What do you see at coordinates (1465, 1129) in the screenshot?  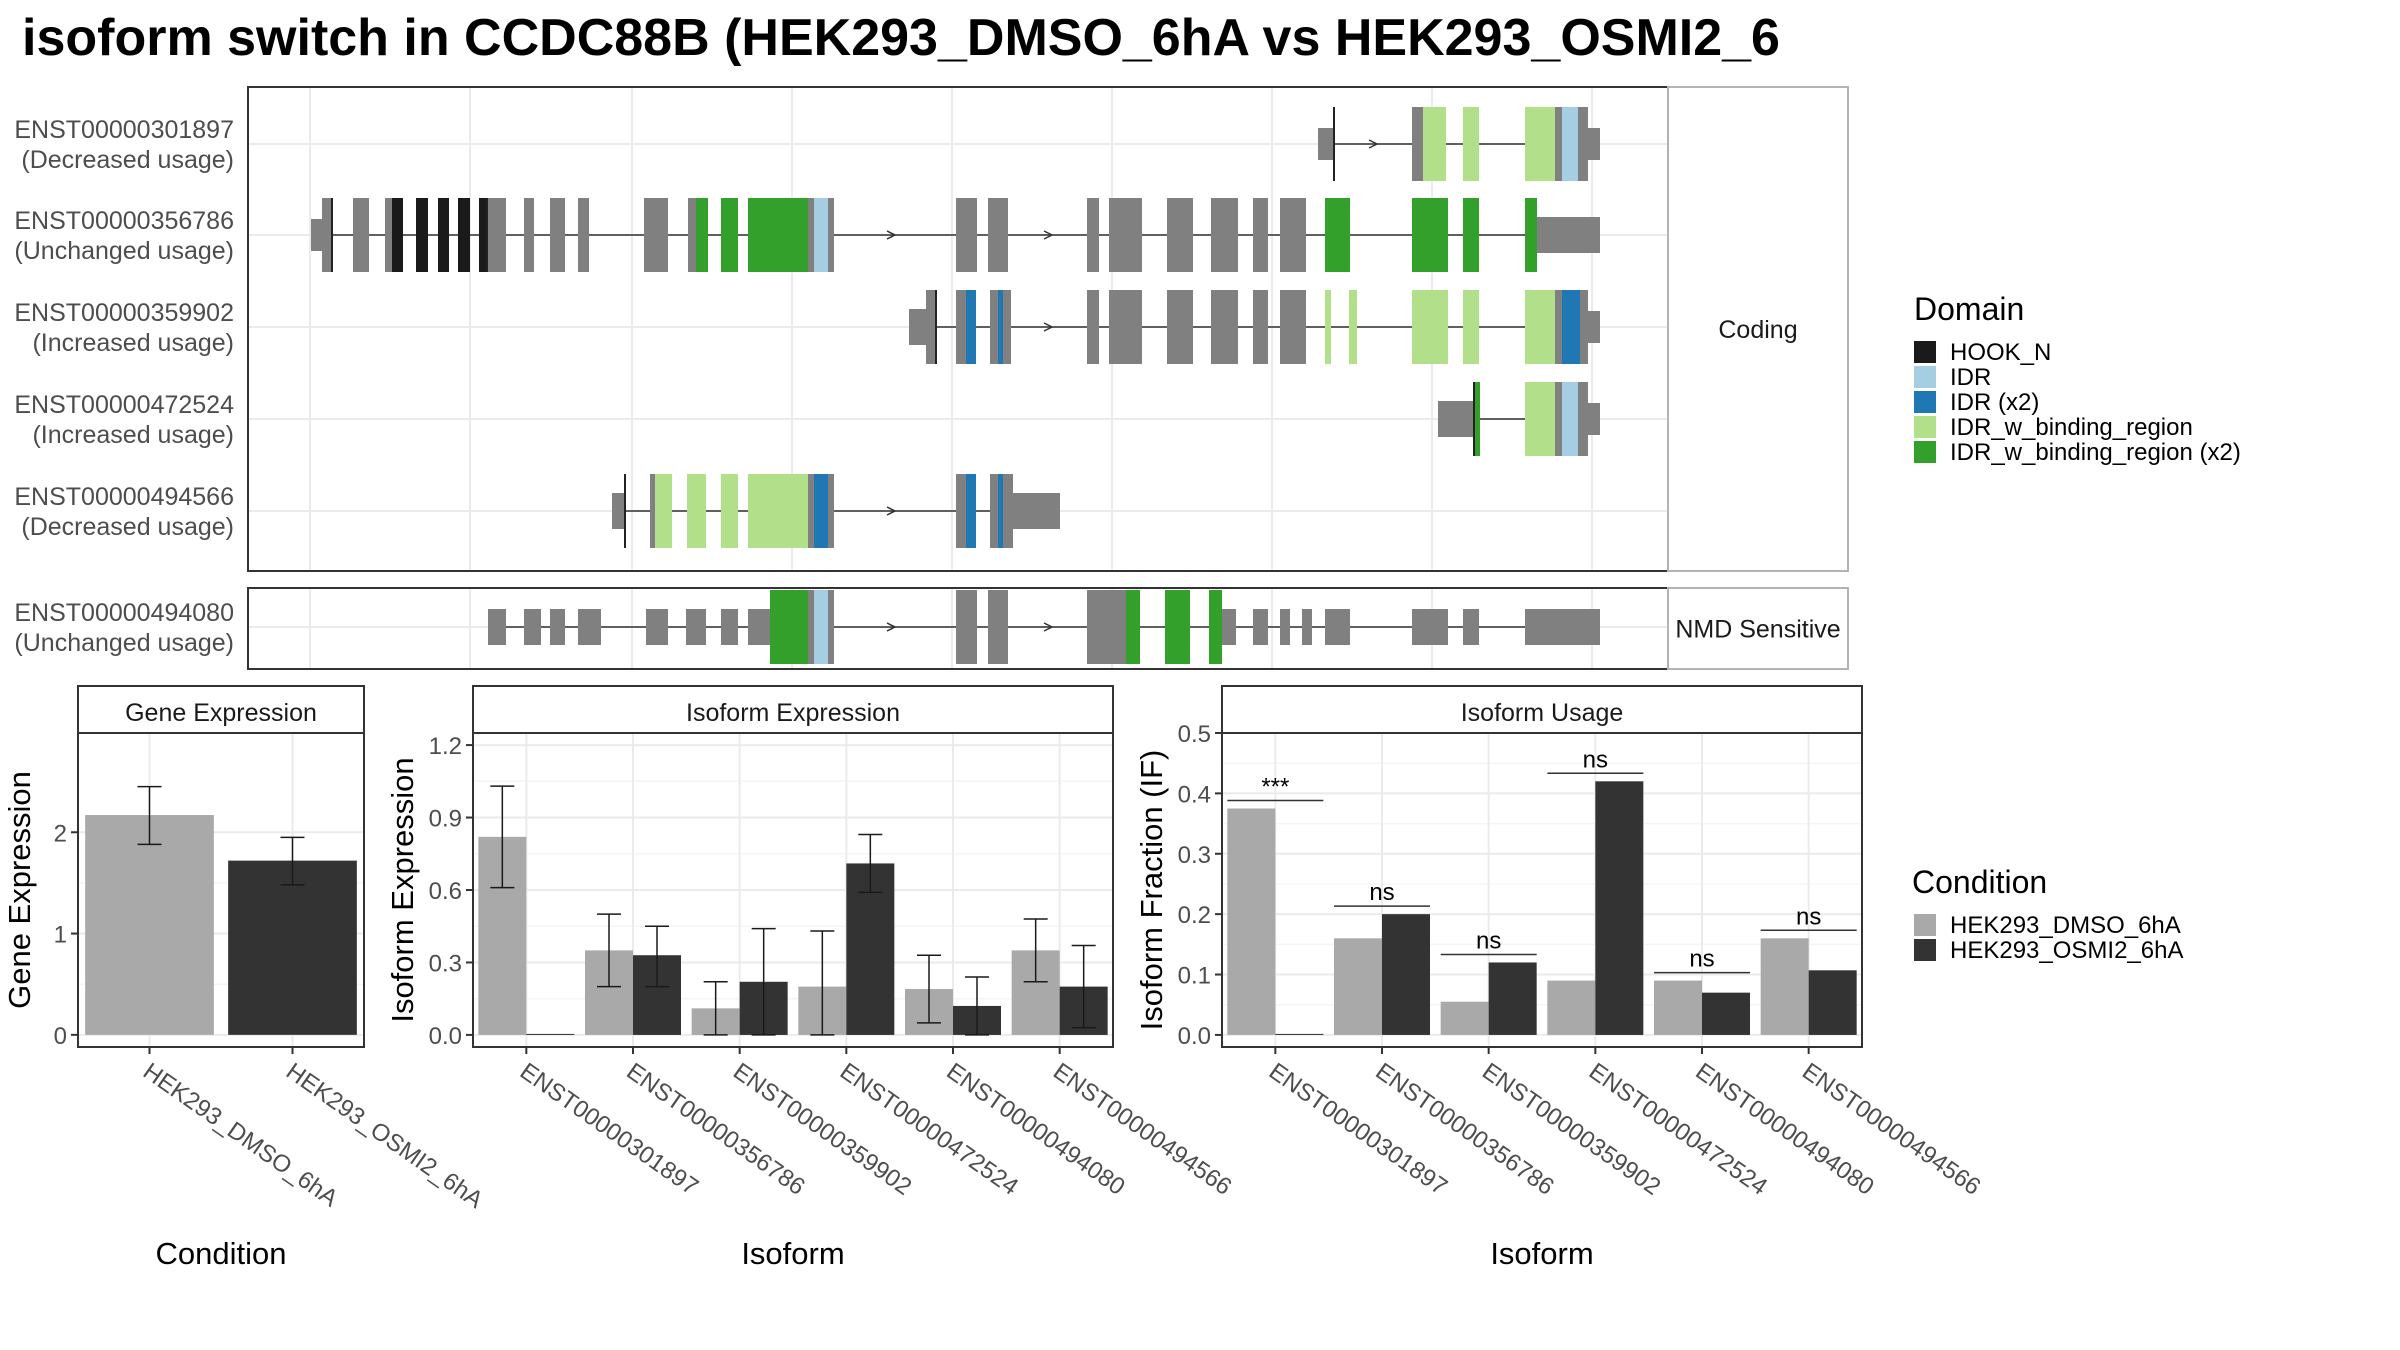 I see `x-tick-label: ENST00000356786` at bounding box center [1465, 1129].